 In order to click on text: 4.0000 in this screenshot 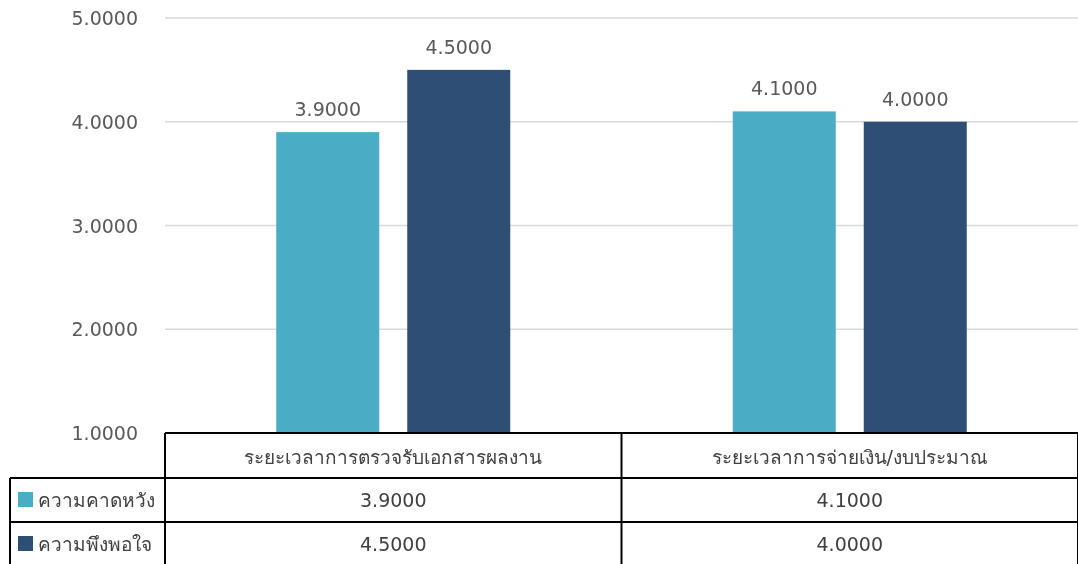, I will do `click(915, 98)`.